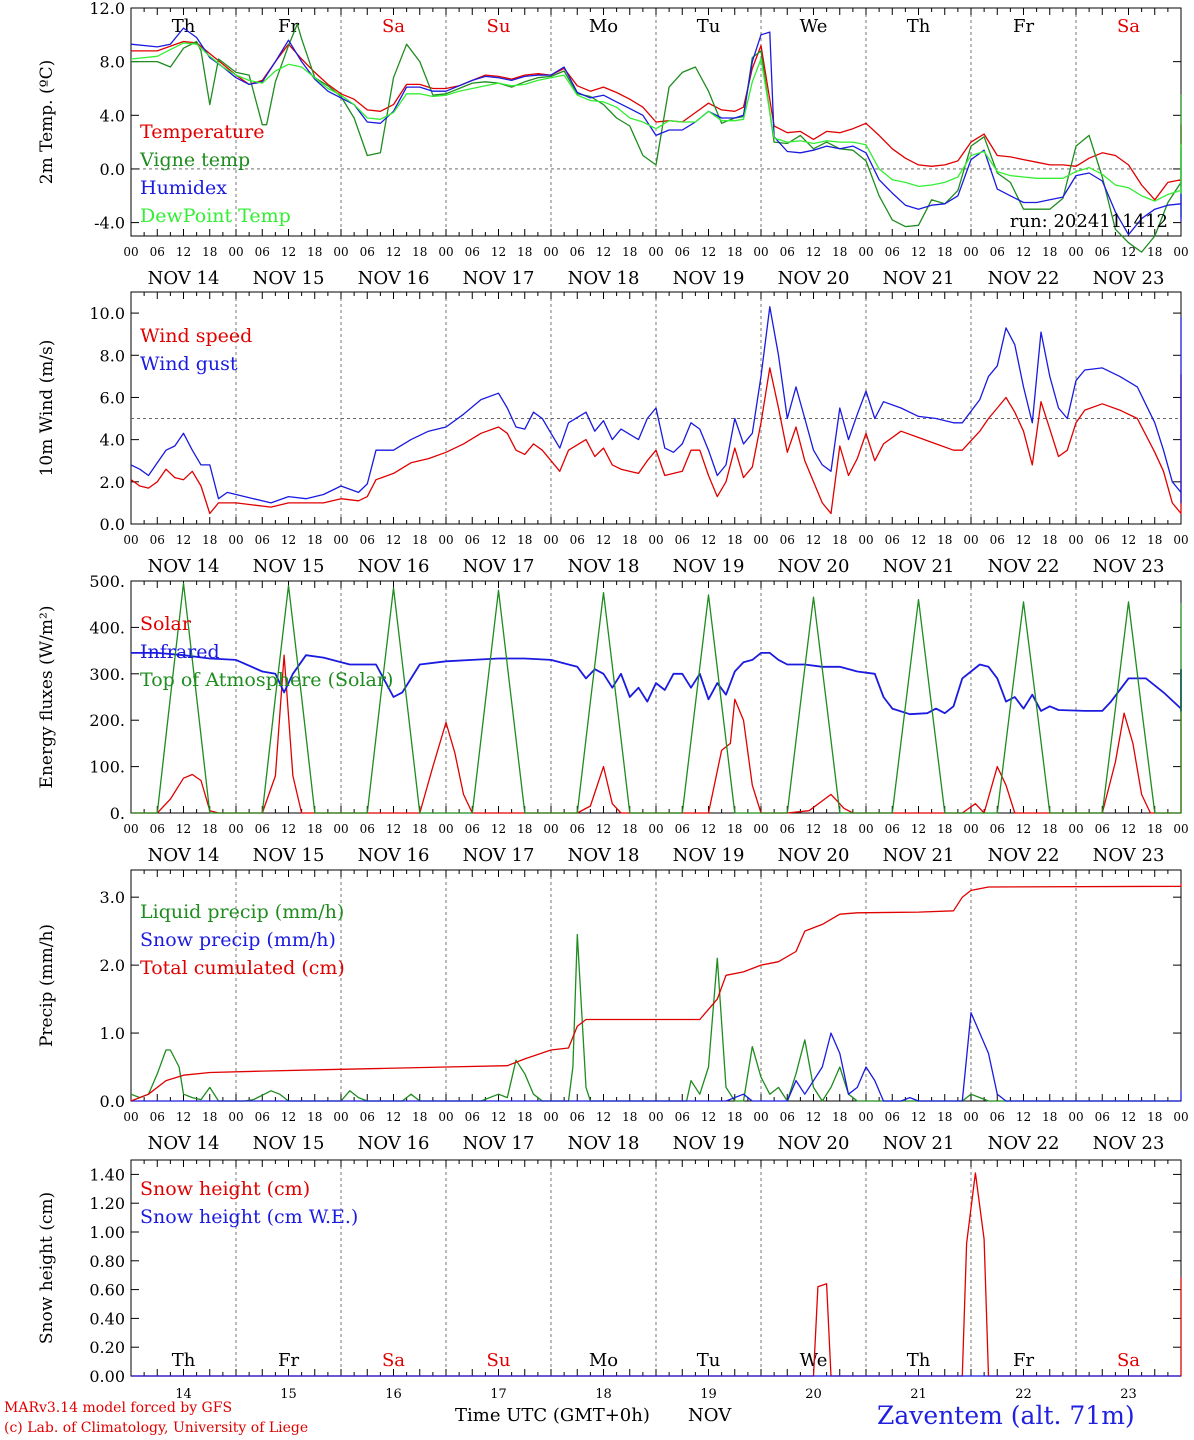 The height and width of the screenshot is (1440, 1194). I want to click on y-tick-label: 12.0, so click(107, 9).